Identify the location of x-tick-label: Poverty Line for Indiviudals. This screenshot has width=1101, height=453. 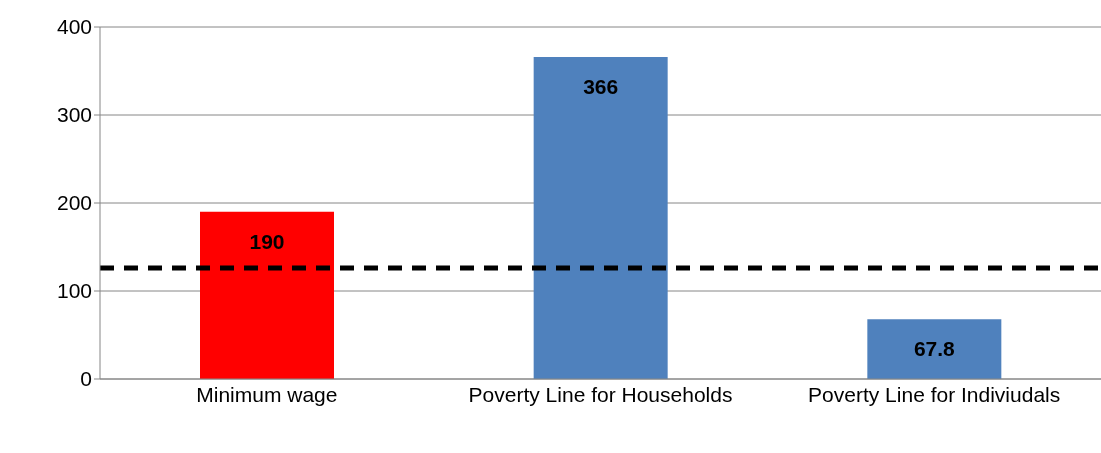
(934, 394).